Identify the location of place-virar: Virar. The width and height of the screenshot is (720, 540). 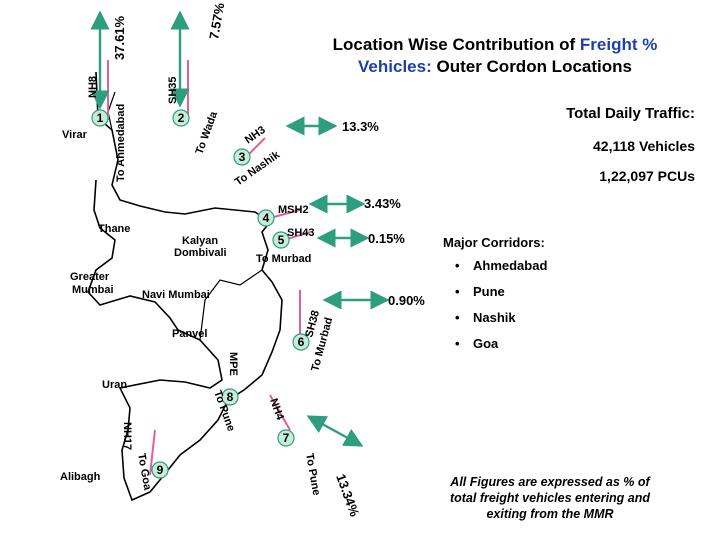
(75, 135).